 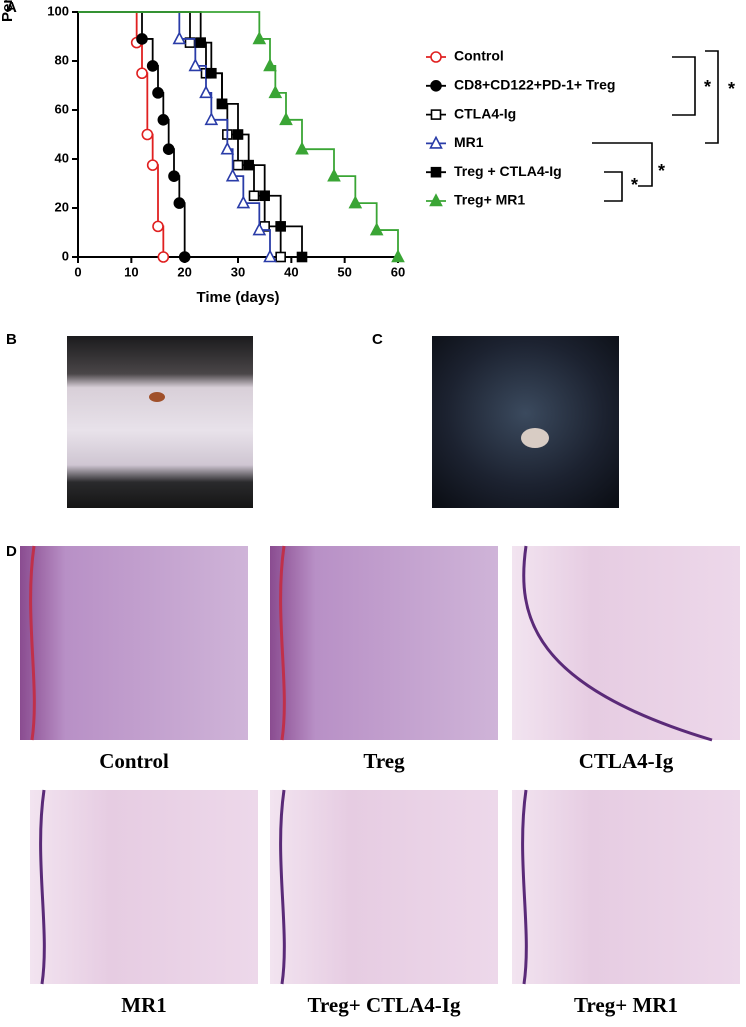 I want to click on panel-label: C, so click(x=377, y=339).